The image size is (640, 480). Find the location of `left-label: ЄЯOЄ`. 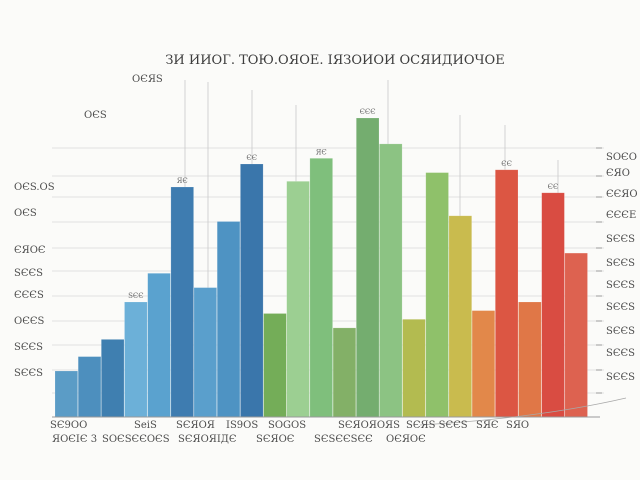

left-label: ЄЯOЄ is located at coordinates (30, 250).